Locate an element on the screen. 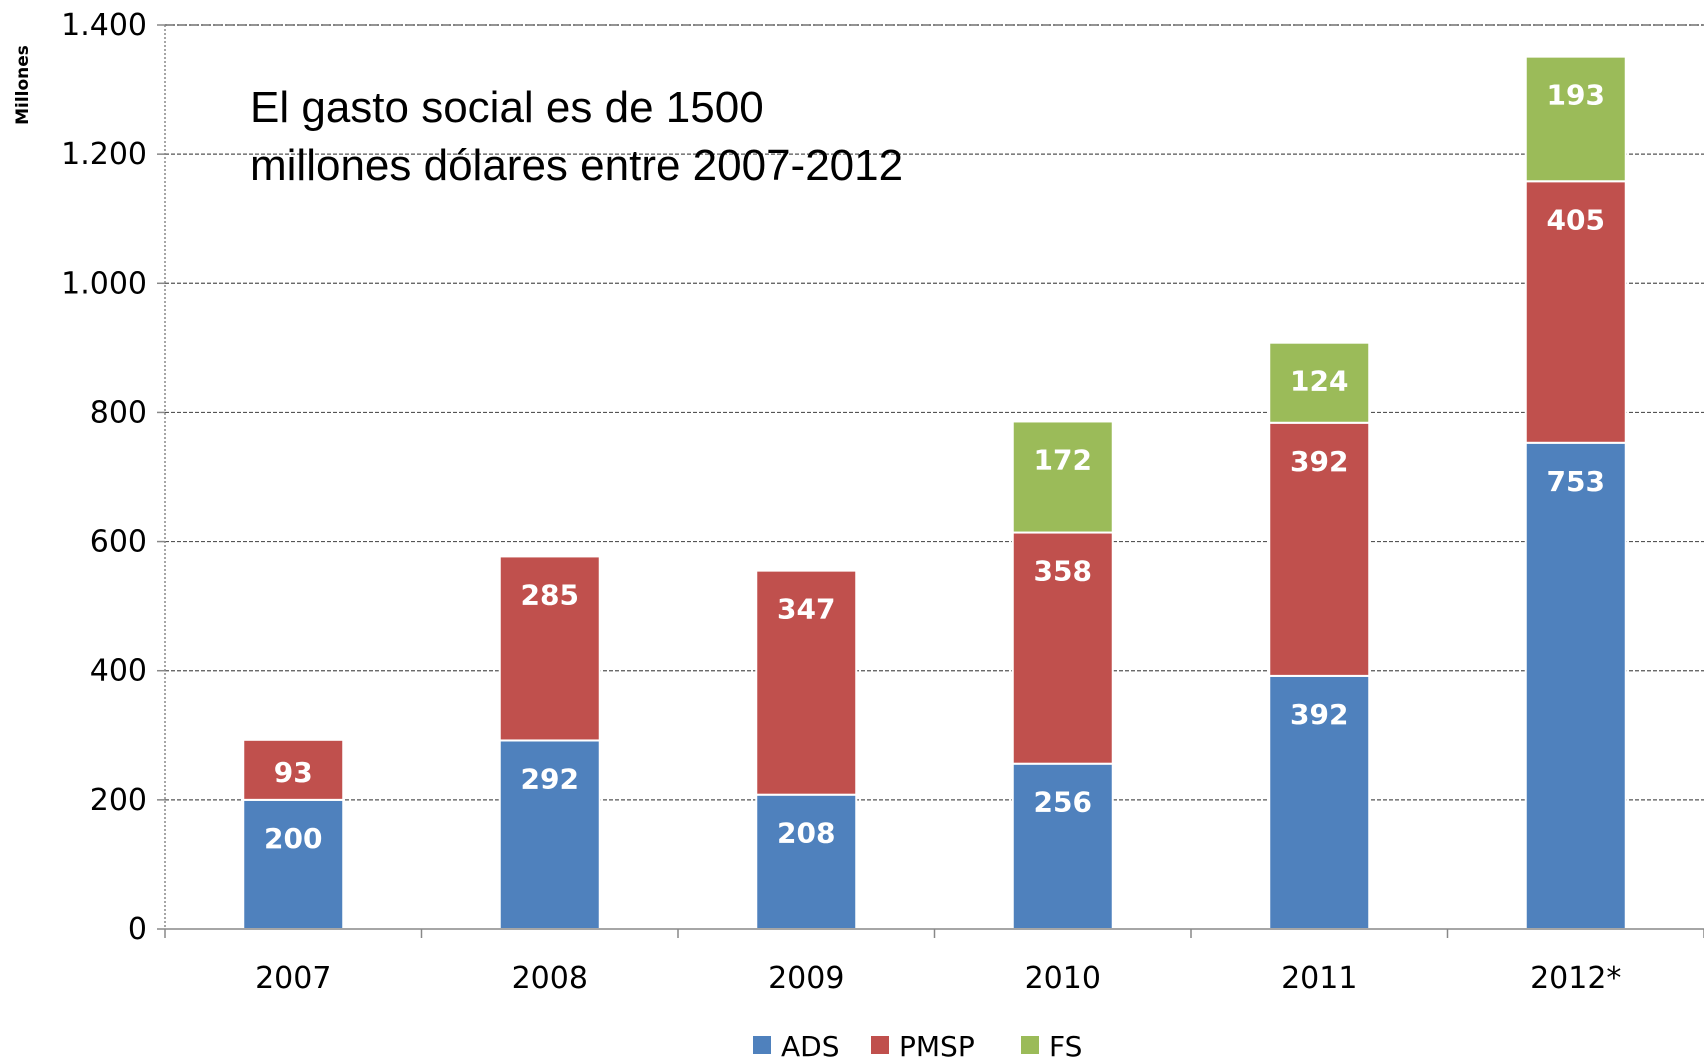 Image resolution: width=1704 pixels, height=1061 pixels. bar-pmsp-2007 is located at coordinates (293, 769).